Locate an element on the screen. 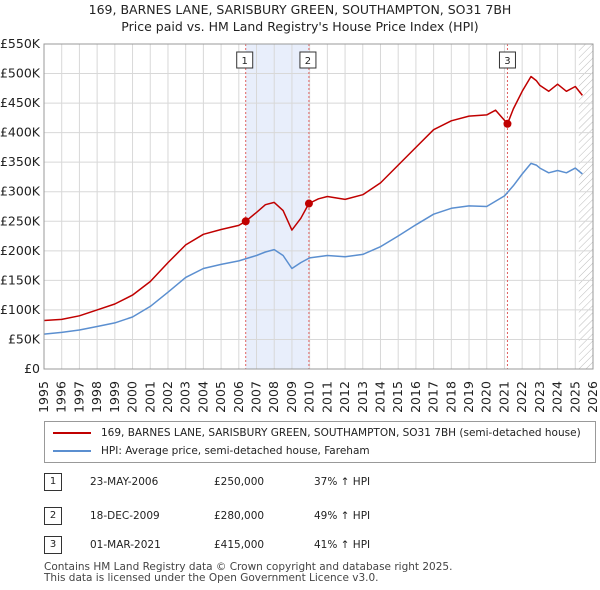 The image size is (600, 590). transaction-date: 23-MAY-2006 is located at coordinates (124, 482).